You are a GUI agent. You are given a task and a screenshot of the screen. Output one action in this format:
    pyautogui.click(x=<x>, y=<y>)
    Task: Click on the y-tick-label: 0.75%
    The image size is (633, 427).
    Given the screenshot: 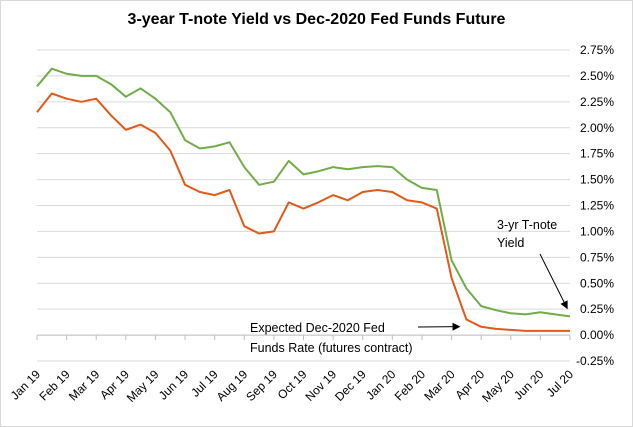 What is the action you would take?
    pyautogui.click(x=597, y=257)
    